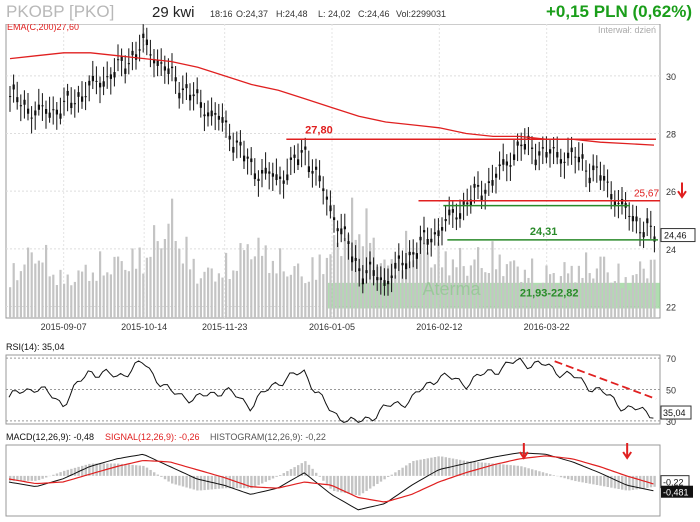  Describe the element at coordinates (671, 77) in the screenshot. I see `price-y-tick: 30` at that location.